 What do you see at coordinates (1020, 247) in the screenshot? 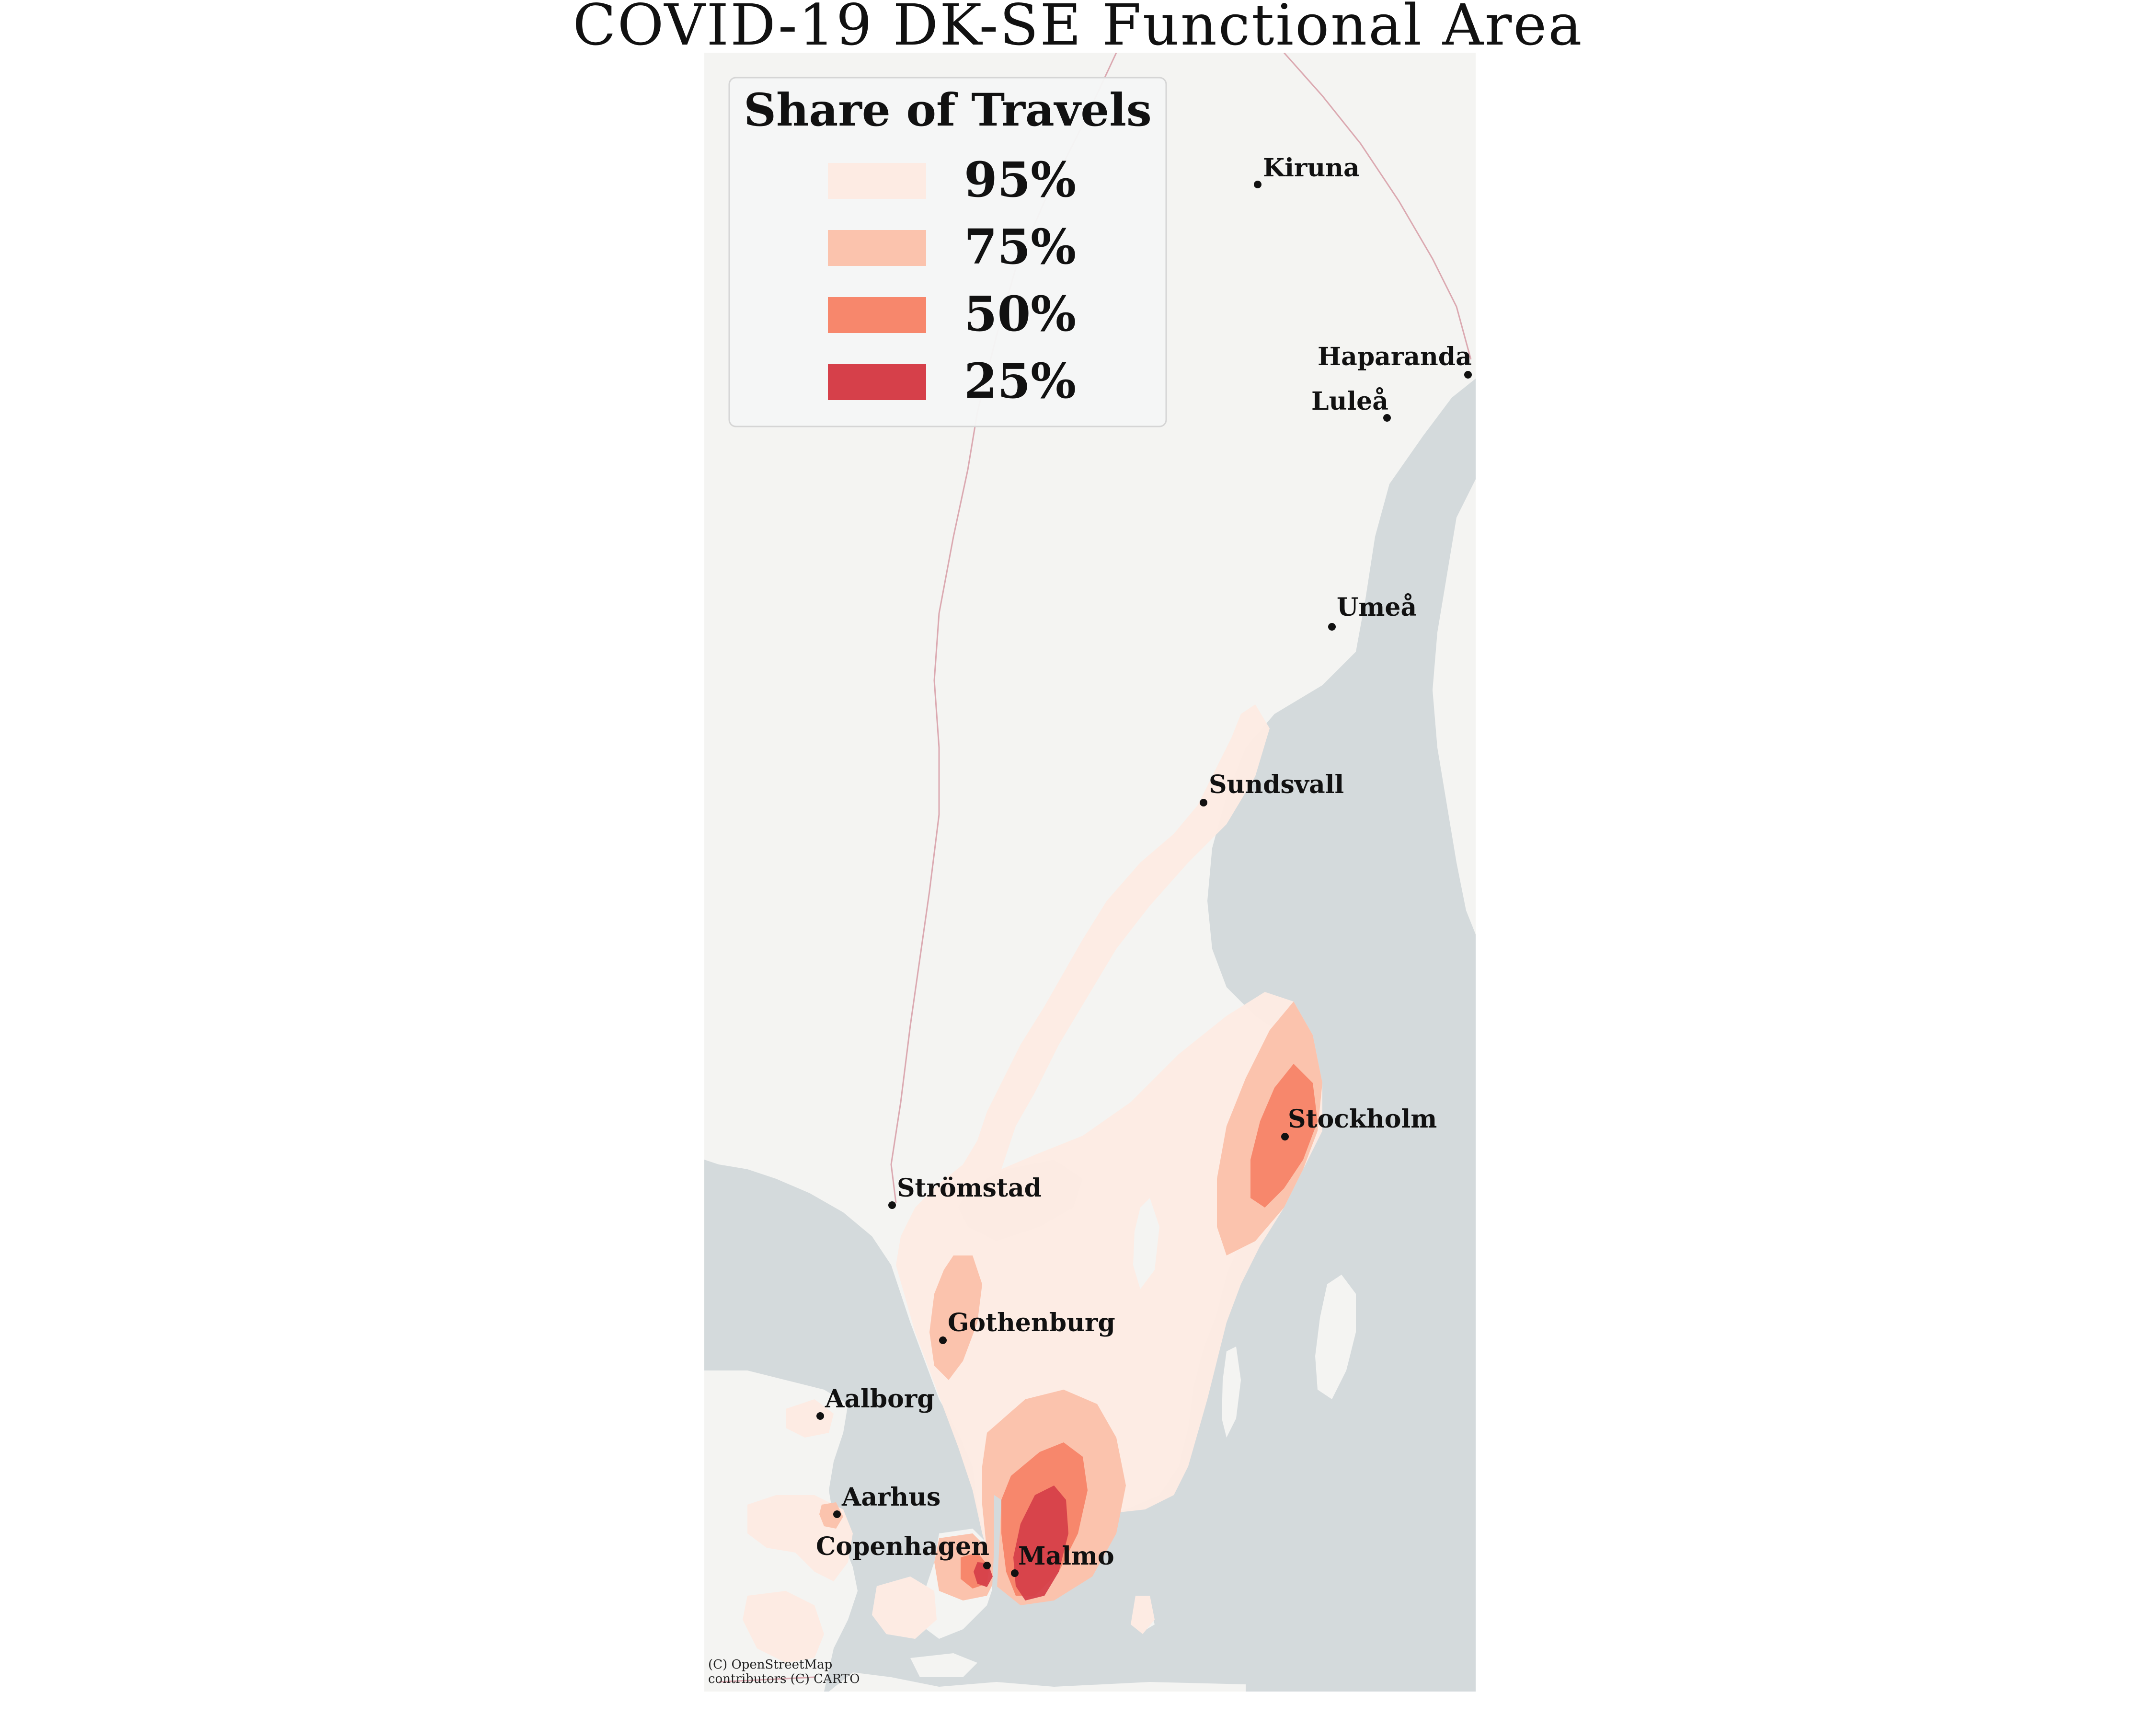
I see `legend-label-75: 75%` at bounding box center [1020, 247].